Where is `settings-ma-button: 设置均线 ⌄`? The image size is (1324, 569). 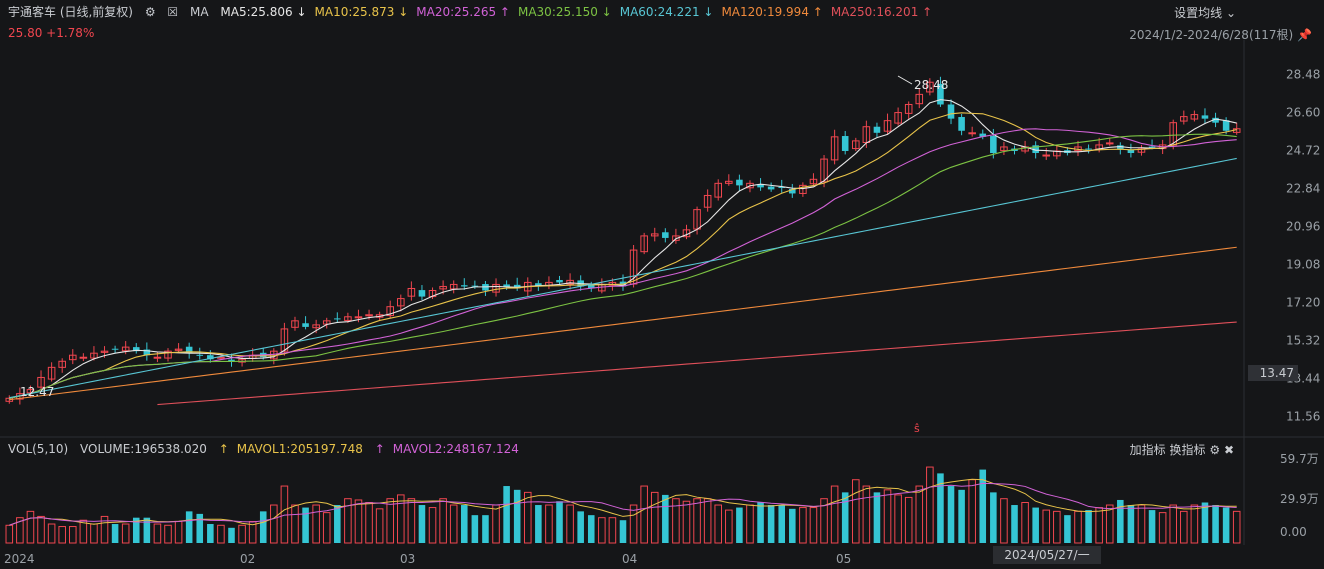 settings-ma-button: 设置均线 ⌄ is located at coordinates (1205, 12).